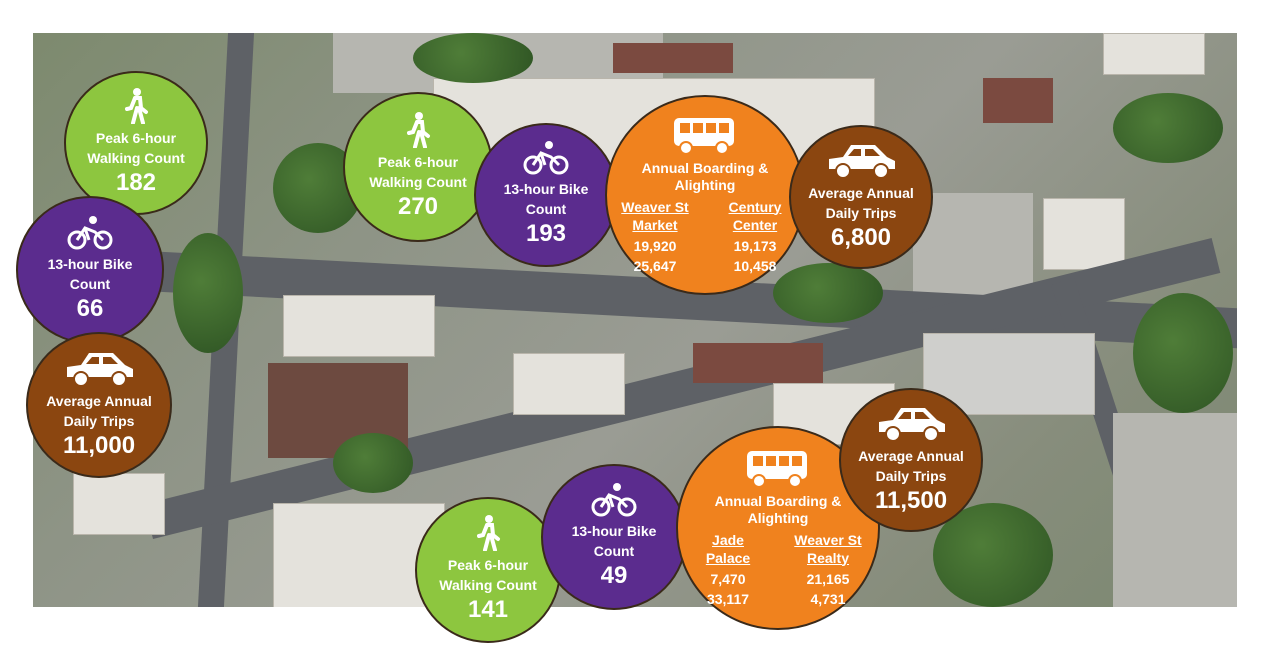 The height and width of the screenshot is (650, 1280). I want to click on bike-count-circle: 13-hour Bike Count 66, so click(90, 270).